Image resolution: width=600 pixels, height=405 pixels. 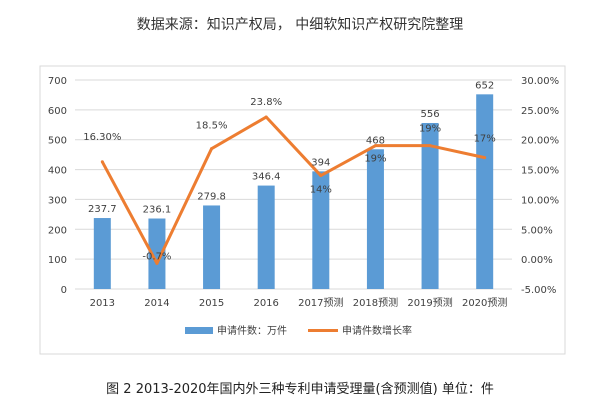 I want to click on x-axis-tick: 2020预测, so click(x=484, y=302).